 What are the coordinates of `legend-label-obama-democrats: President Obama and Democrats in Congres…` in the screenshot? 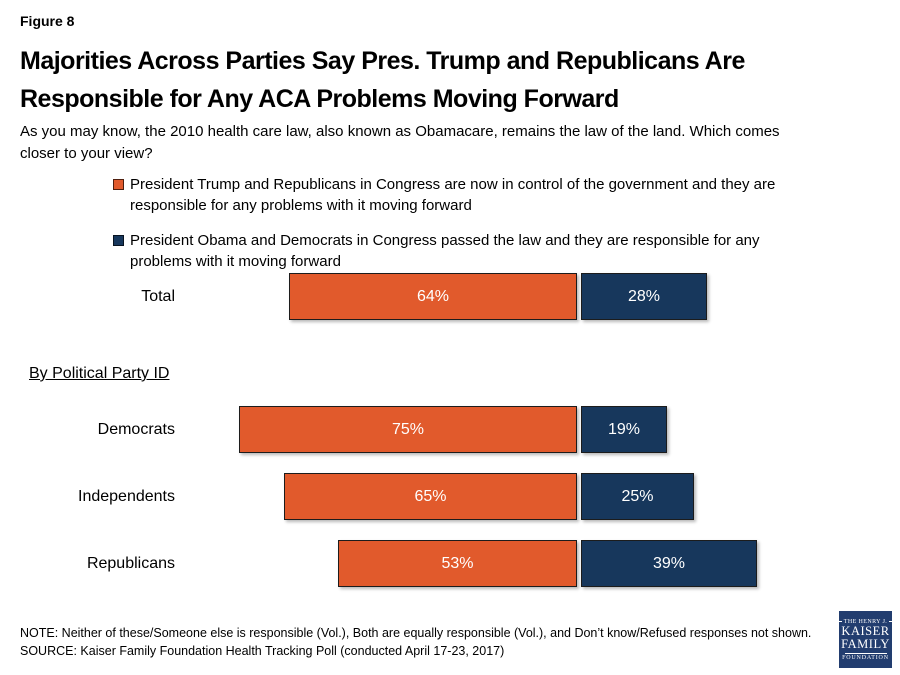 It's located at (445, 251).